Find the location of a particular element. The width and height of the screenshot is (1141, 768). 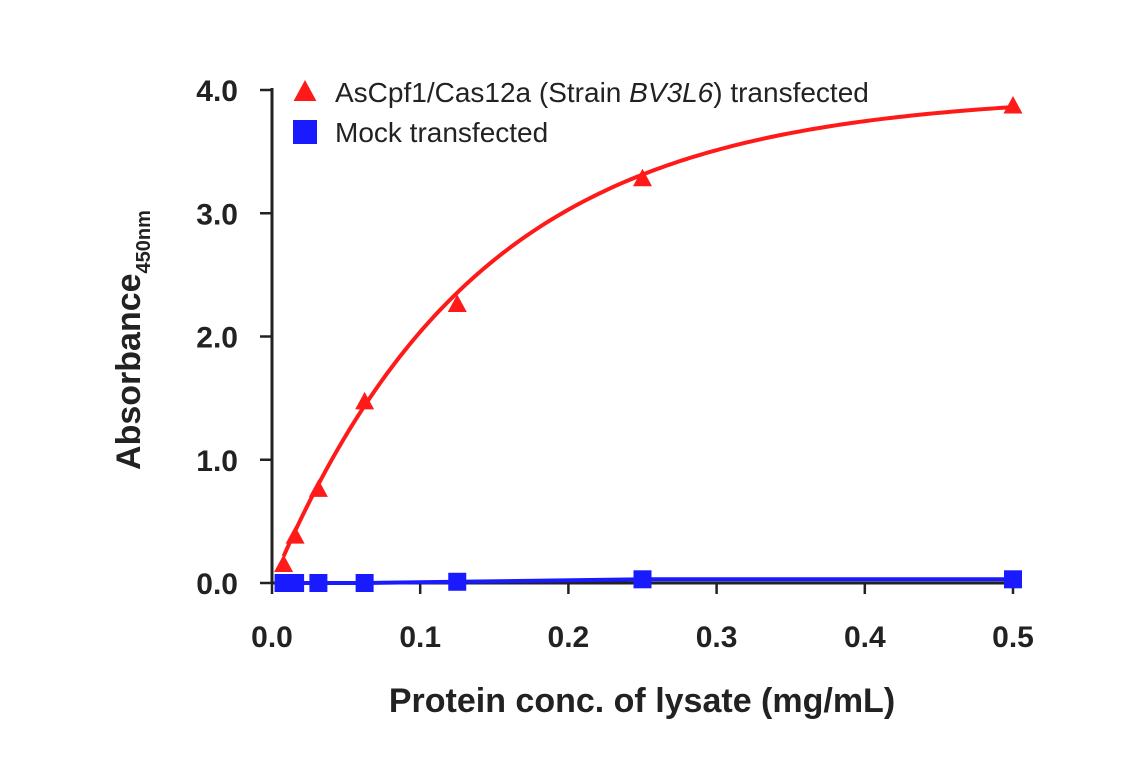

y-axis-title-subscript: 450nm is located at coordinates (144, 241).